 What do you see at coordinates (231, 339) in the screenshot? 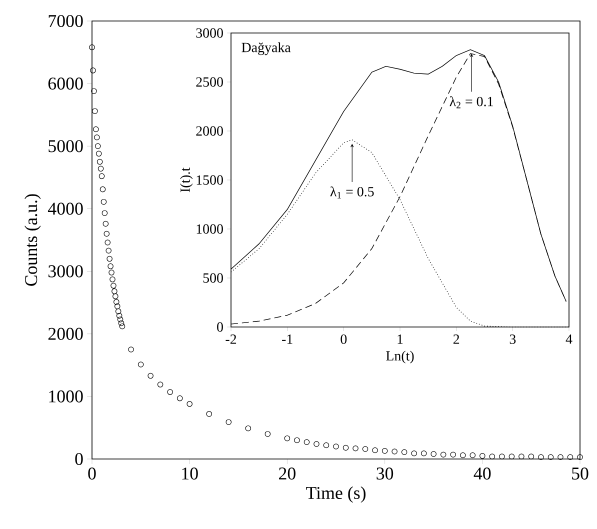
I see `x-tick-label: -2` at bounding box center [231, 339].